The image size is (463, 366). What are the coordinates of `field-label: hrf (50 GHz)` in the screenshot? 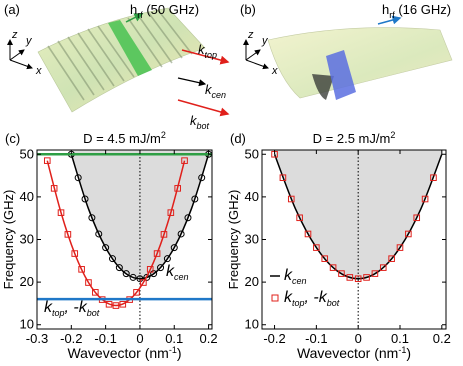 It's located at (164, 11).